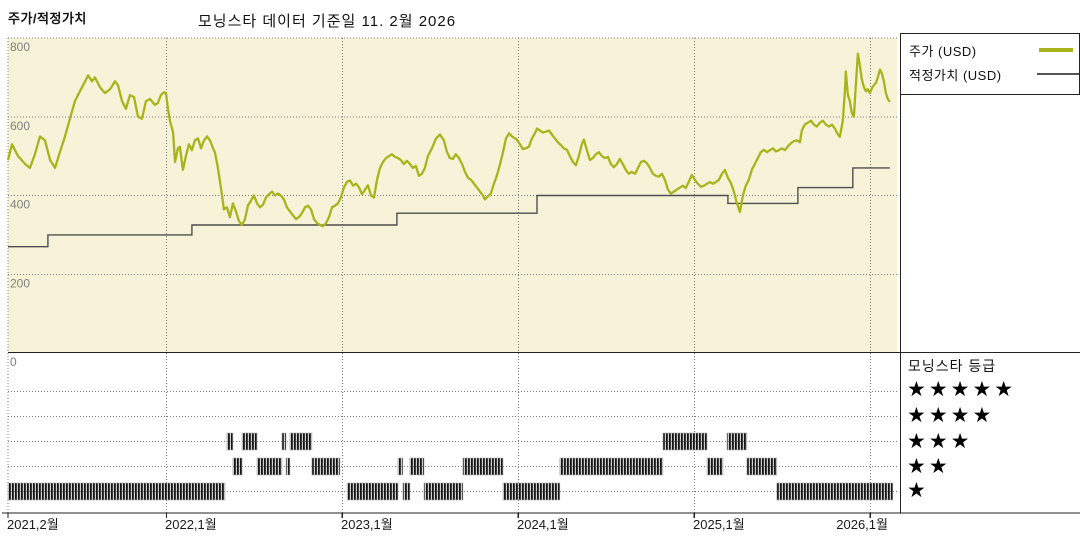 The image size is (1080, 540). I want to click on as-of-date-label: 모닝스타 데이터 기준일 11. 2월 2026, so click(327, 21).